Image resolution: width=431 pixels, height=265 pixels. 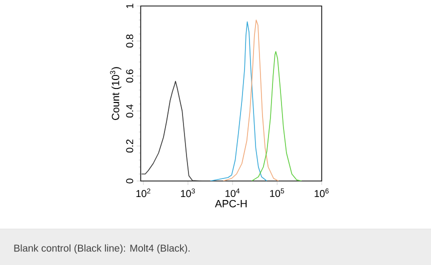 What do you see at coordinates (188, 193) in the screenshot?
I see `x-tick-label: 10$^{3}$` at bounding box center [188, 193].